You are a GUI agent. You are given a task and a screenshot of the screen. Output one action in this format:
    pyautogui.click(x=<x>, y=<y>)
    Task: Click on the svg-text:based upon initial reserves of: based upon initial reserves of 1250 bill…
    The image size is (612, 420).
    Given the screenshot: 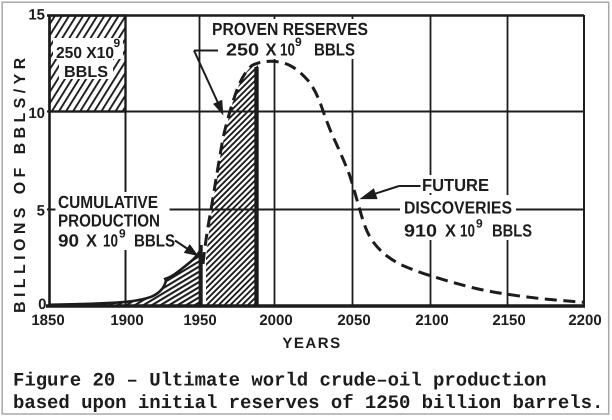 What is the action you would take?
    pyautogui.click(x=308, y=403)
    